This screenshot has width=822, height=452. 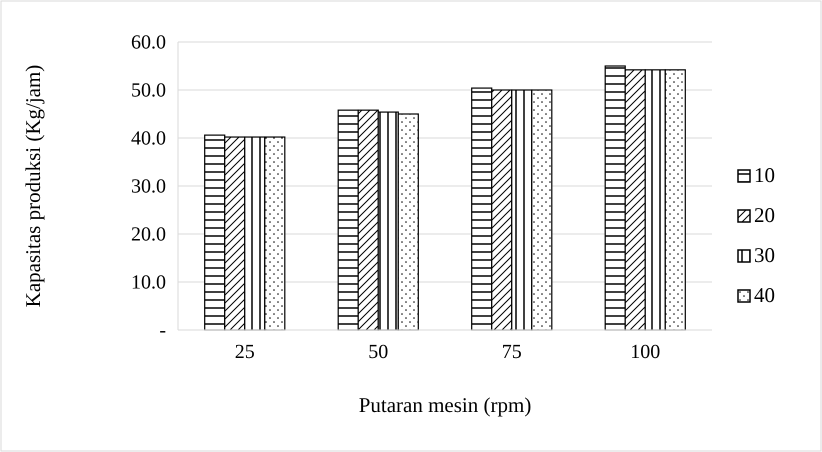 What do you see at coordinates (148, 282) in the screenshot?
I see `y-tick-label: 10.0` at bounding box center [148, 282].